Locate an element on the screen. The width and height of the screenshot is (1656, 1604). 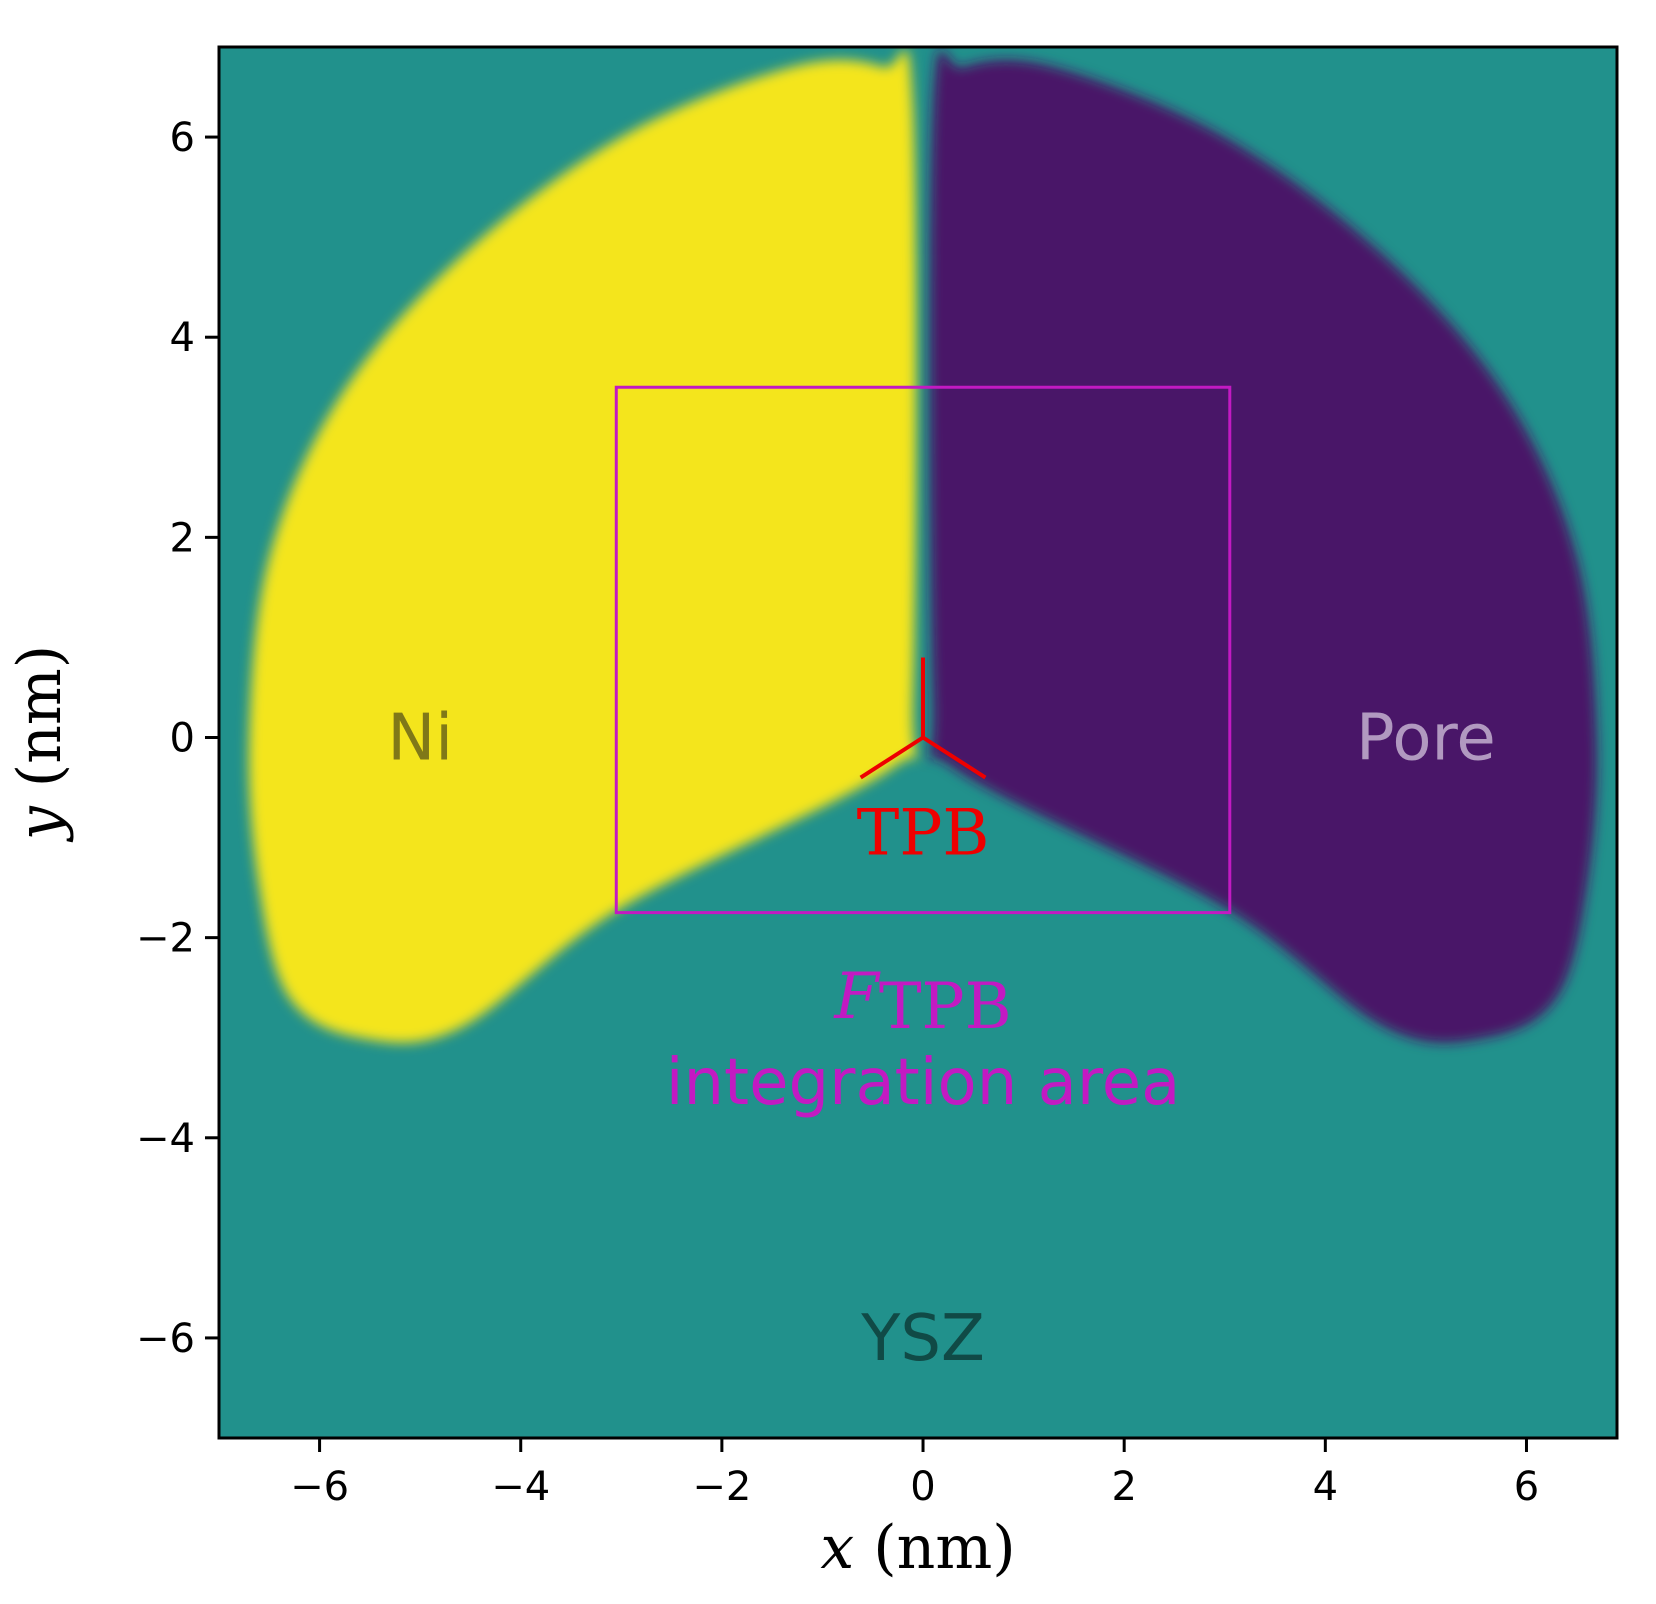
y-axis-label: y (nm) is located at coordinates (40, 744).